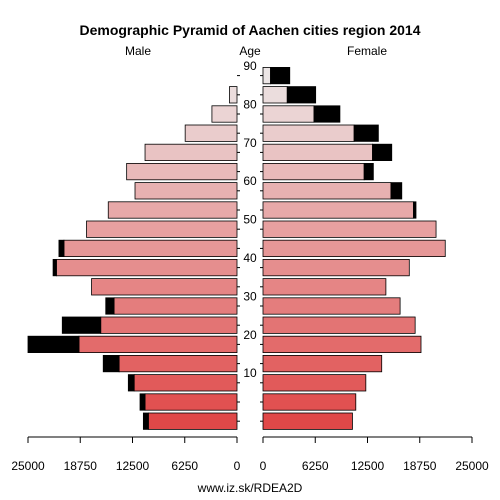  What do you see at coordinates (420, 466) in the screenshot?
I see `female-x-tick-label: 18750` at bounding box center [420, 466].